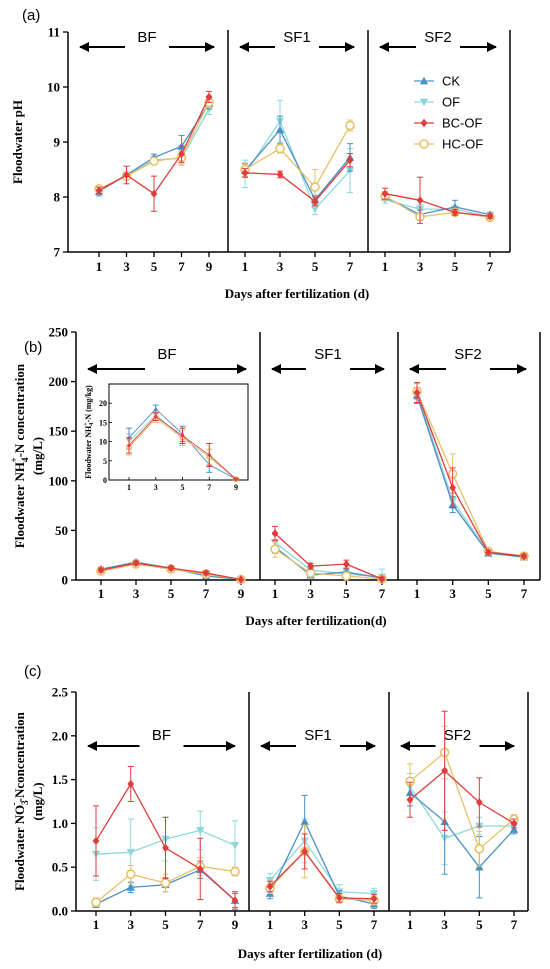 The width and height of the screenshot is (550, 969). Describe the element at coordinates (33, 347) in the screenshot. I see `panel-label: (b)` at that location.